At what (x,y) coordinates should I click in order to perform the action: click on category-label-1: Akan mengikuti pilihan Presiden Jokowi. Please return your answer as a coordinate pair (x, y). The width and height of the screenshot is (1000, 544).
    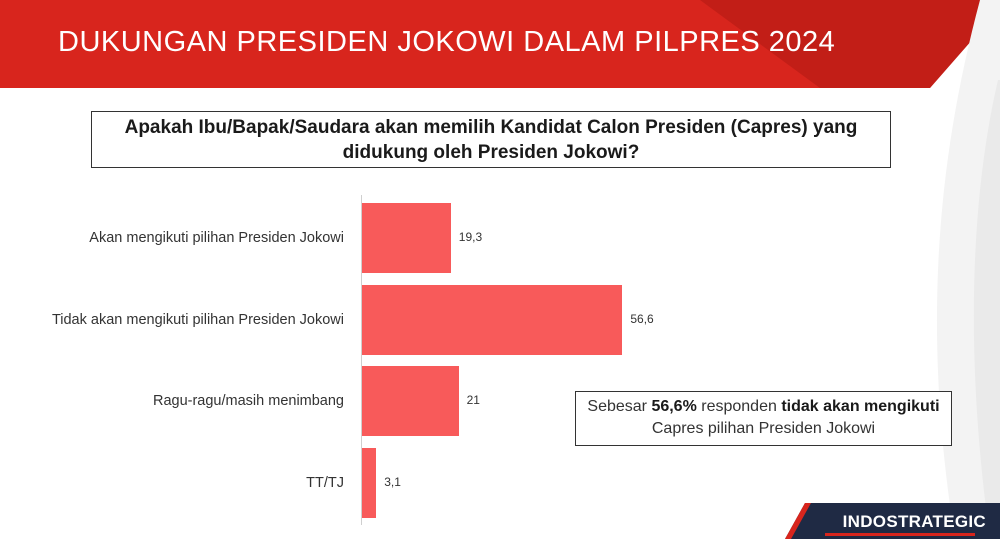
    Looking at the image, I should click on (216, 238).